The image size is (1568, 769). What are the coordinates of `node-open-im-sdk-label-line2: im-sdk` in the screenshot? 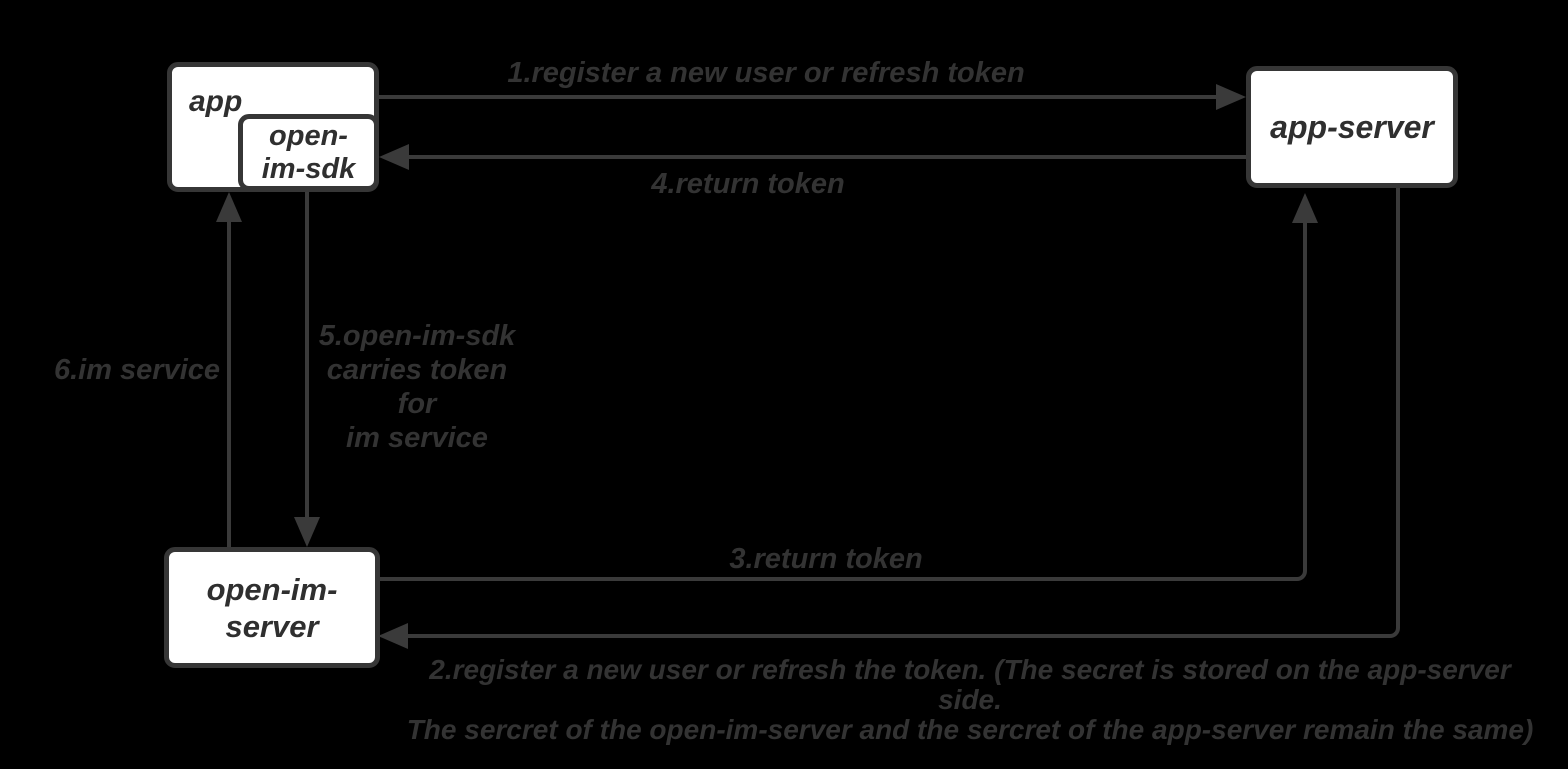 It's located at (308, 168).